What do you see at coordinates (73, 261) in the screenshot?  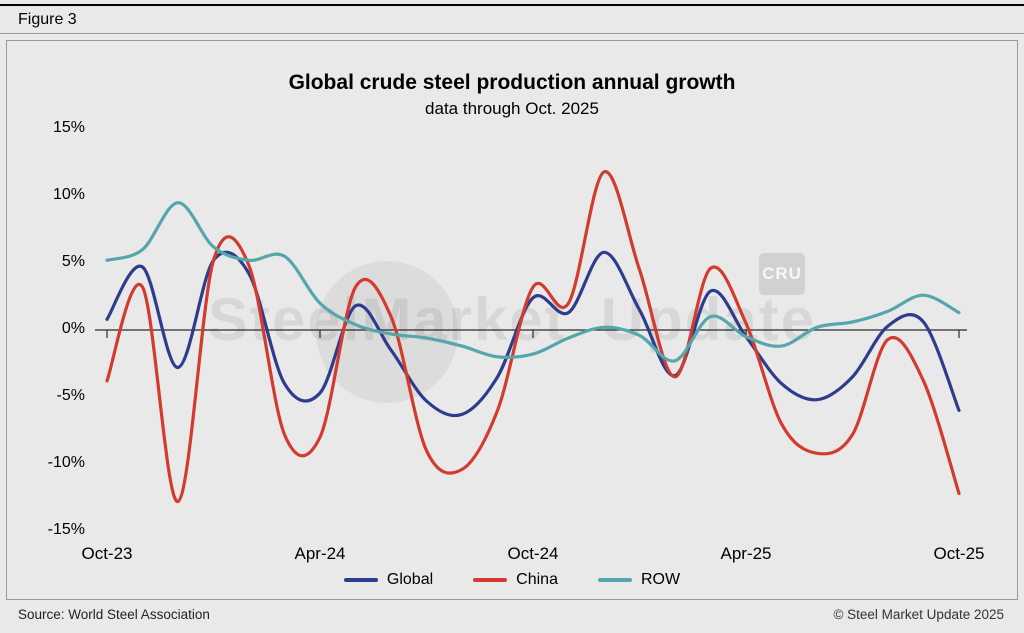 I see `y-axis-tick-label: 5%` at bounding box center [73, 261].